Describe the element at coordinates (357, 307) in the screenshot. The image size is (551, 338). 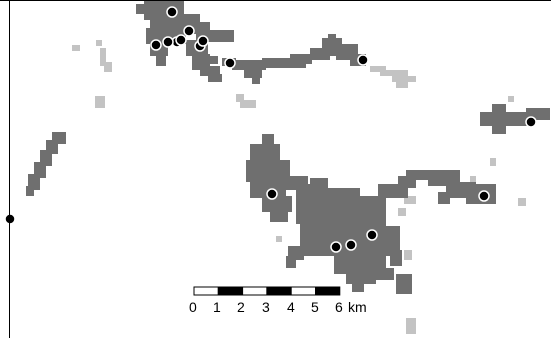
I see `scale-unit: km` at that location.